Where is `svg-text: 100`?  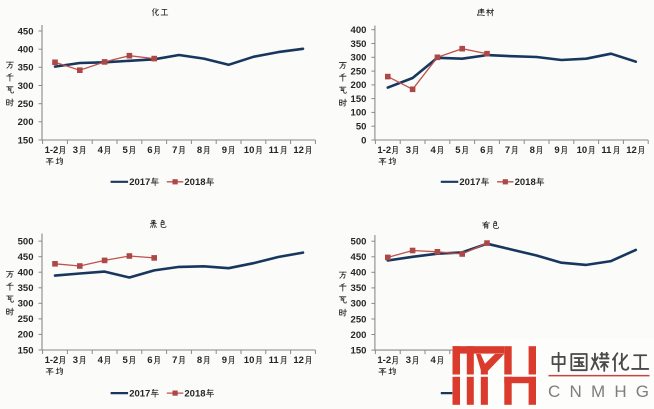 svg-text: 100 is located at coordinates (359, 113).